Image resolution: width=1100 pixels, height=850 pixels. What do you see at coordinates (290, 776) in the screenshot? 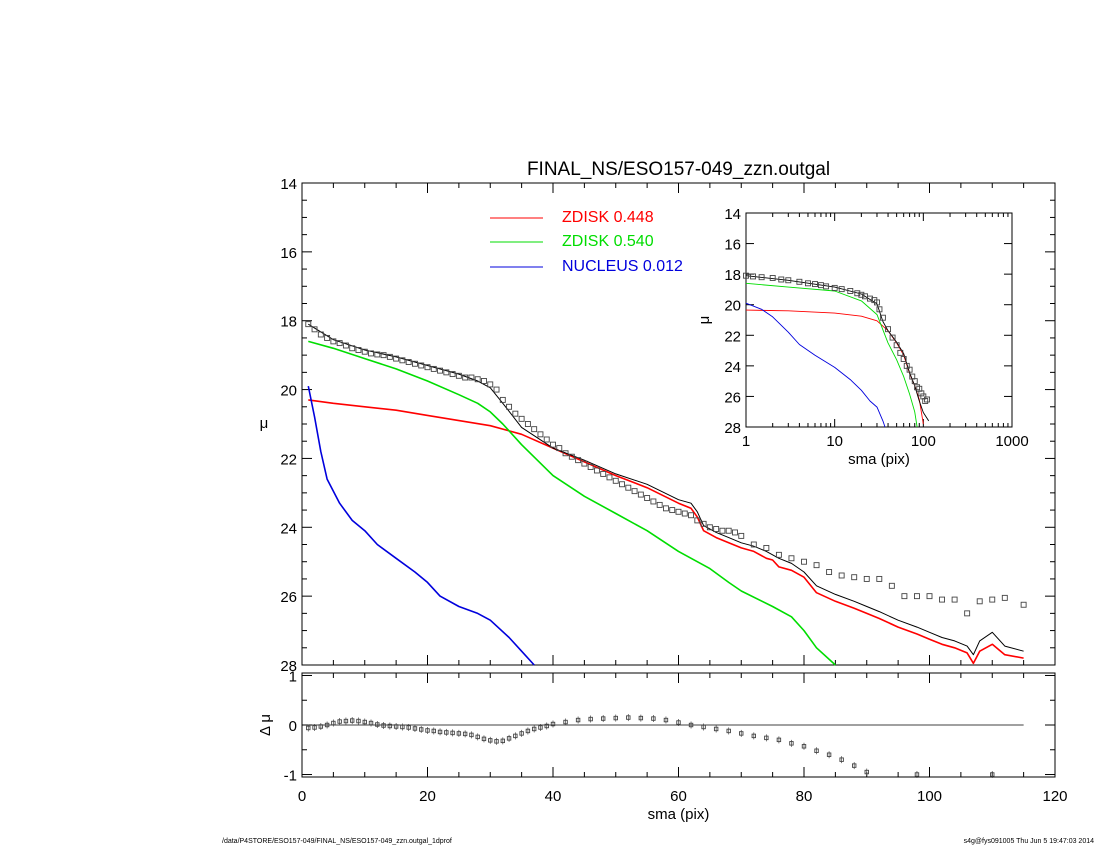
I see `y-tick-label: -1` at bounding box center [290, 776].